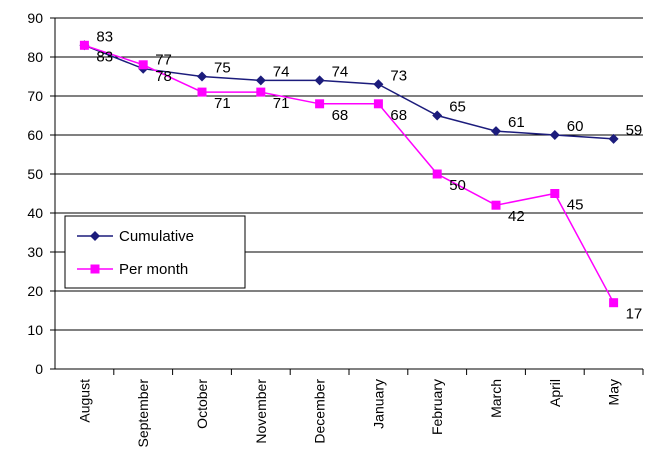 The width and height of the screenshot is (645, 450). I want to click on y-tick-label: 90, so click(35, 18).